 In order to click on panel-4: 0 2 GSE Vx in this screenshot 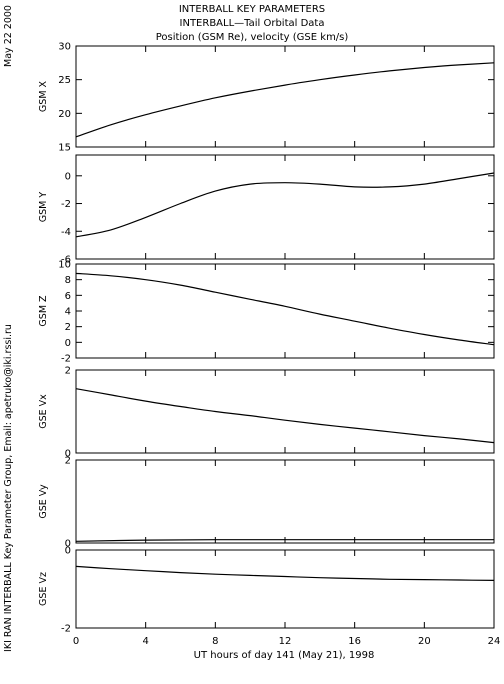, I will do `click(266, 413)`.